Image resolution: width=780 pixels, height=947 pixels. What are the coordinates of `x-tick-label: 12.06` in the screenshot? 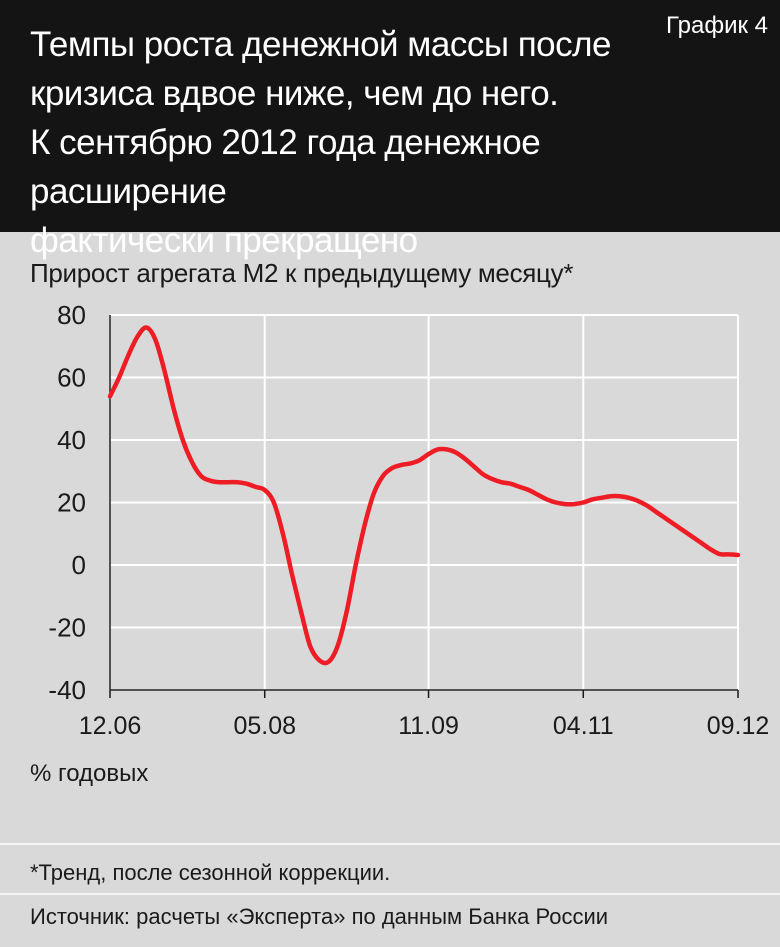 It's located at (110, 726).